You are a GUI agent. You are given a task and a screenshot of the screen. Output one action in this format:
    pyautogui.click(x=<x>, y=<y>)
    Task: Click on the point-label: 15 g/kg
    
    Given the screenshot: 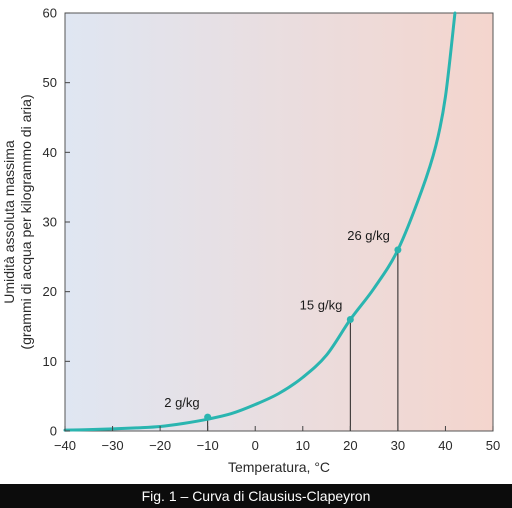 What is the action you would take?
    pyautogui.click(x=321, y=305)
    